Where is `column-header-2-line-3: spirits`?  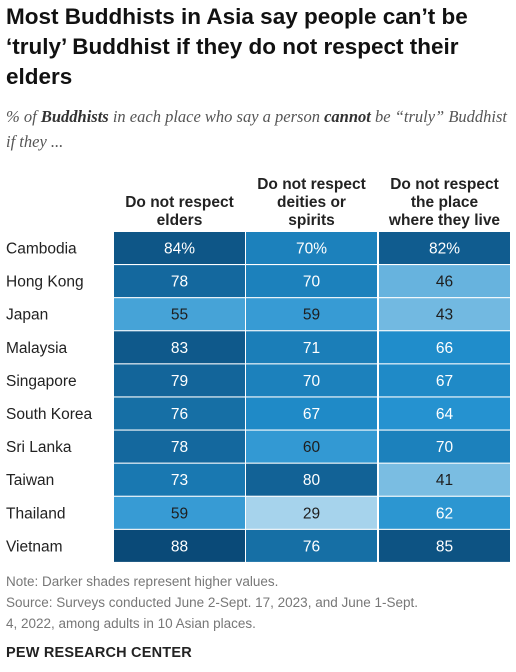 column-header-2-line-3: spirits is located at coordinates (311, 220).